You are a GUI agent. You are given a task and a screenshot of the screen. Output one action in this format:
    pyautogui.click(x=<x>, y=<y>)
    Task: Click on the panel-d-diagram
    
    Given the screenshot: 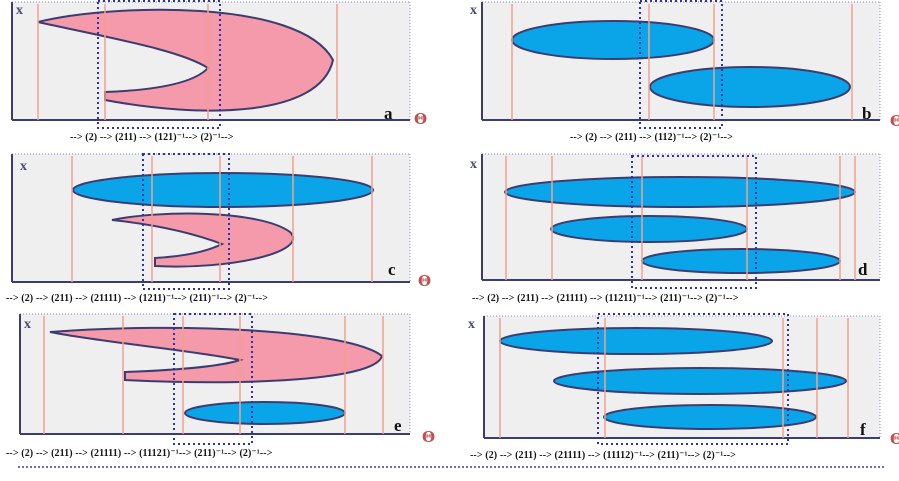 What is the action you would take?
    pyautogui.click(x=681, y=221)
    